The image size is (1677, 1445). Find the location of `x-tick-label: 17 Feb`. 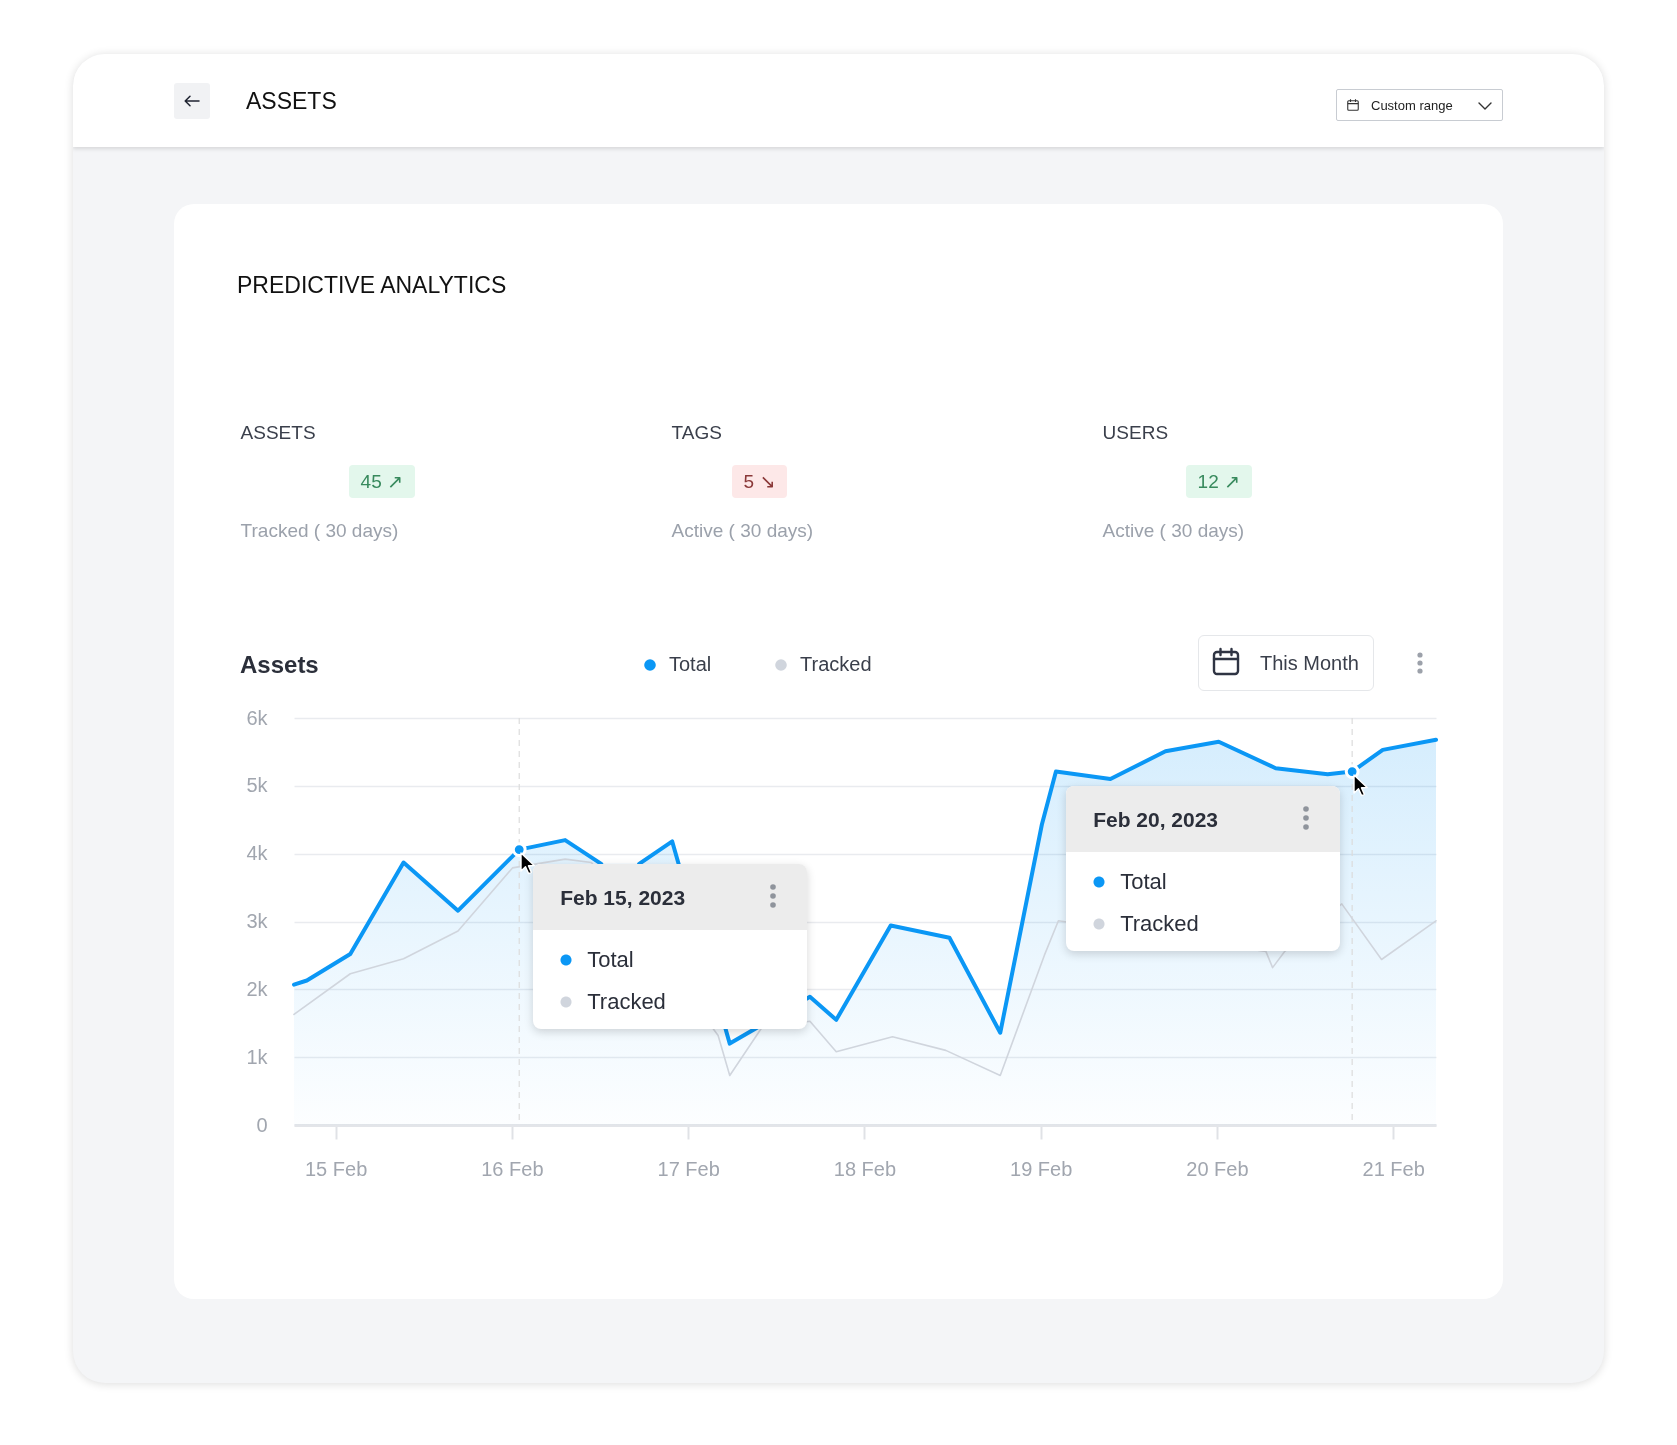

x-tick-label: 17 Feb is located at coordinates (688, 1168).